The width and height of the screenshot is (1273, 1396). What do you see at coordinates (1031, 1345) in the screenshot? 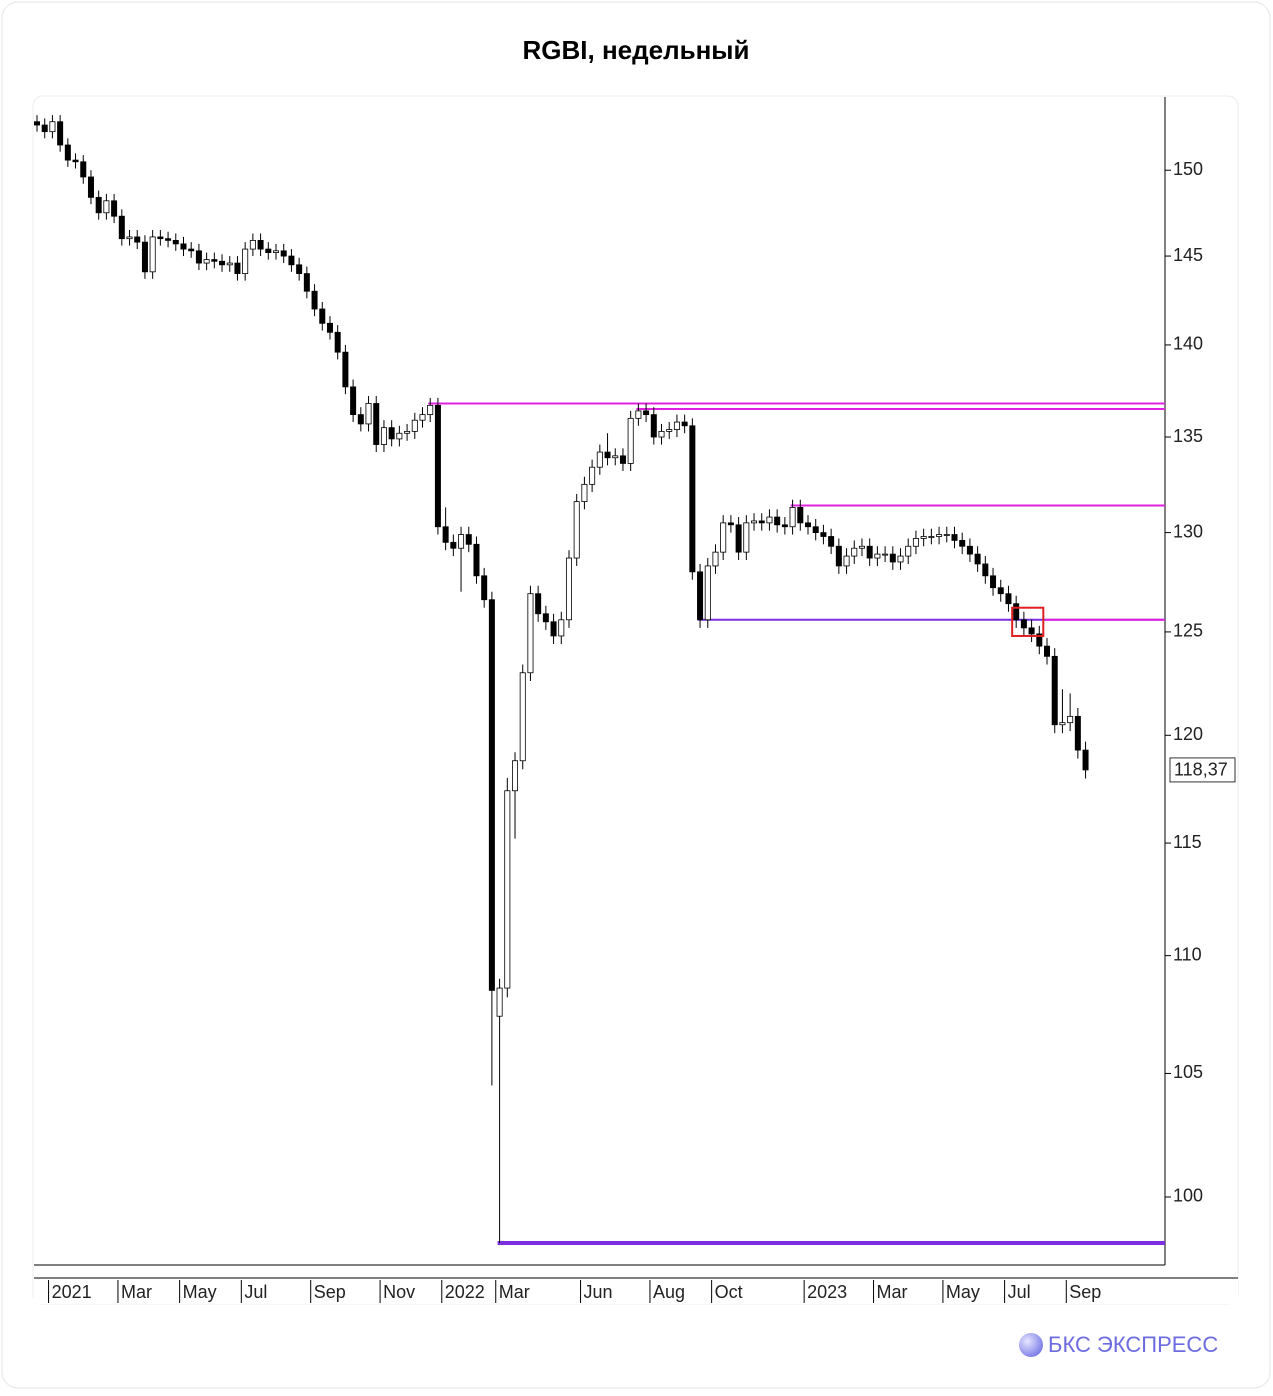
I see `brand-logo` at bounding box center [1031, 1345].